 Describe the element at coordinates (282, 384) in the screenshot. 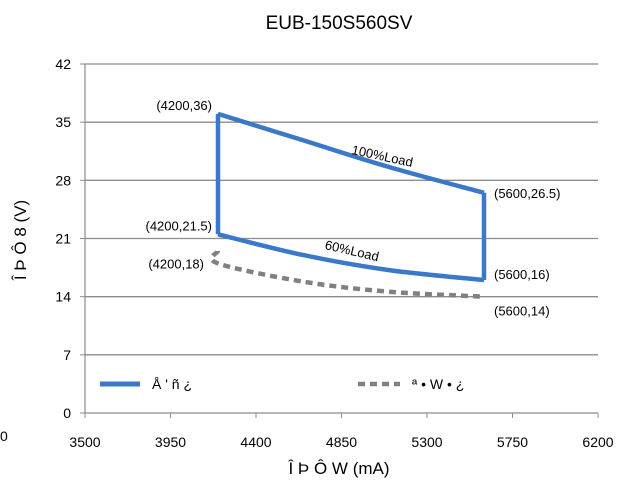

I see `legend: Å ' ñ ¿ ª • W • ¿` at that location.